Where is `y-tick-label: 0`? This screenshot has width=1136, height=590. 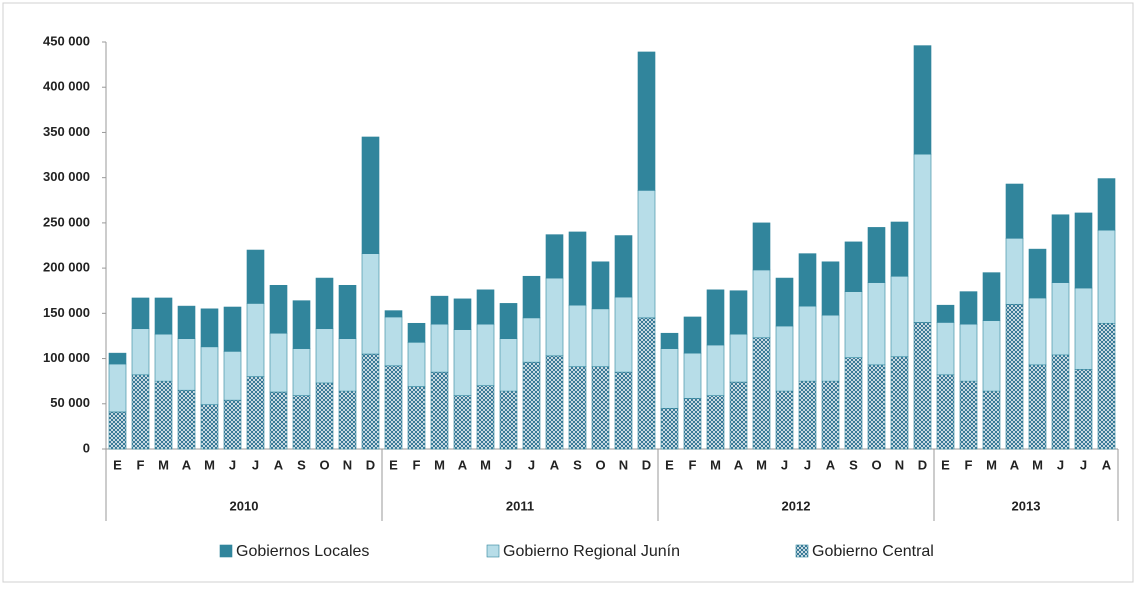 y-tick-label: 0 is located at coordinates (86, 447).